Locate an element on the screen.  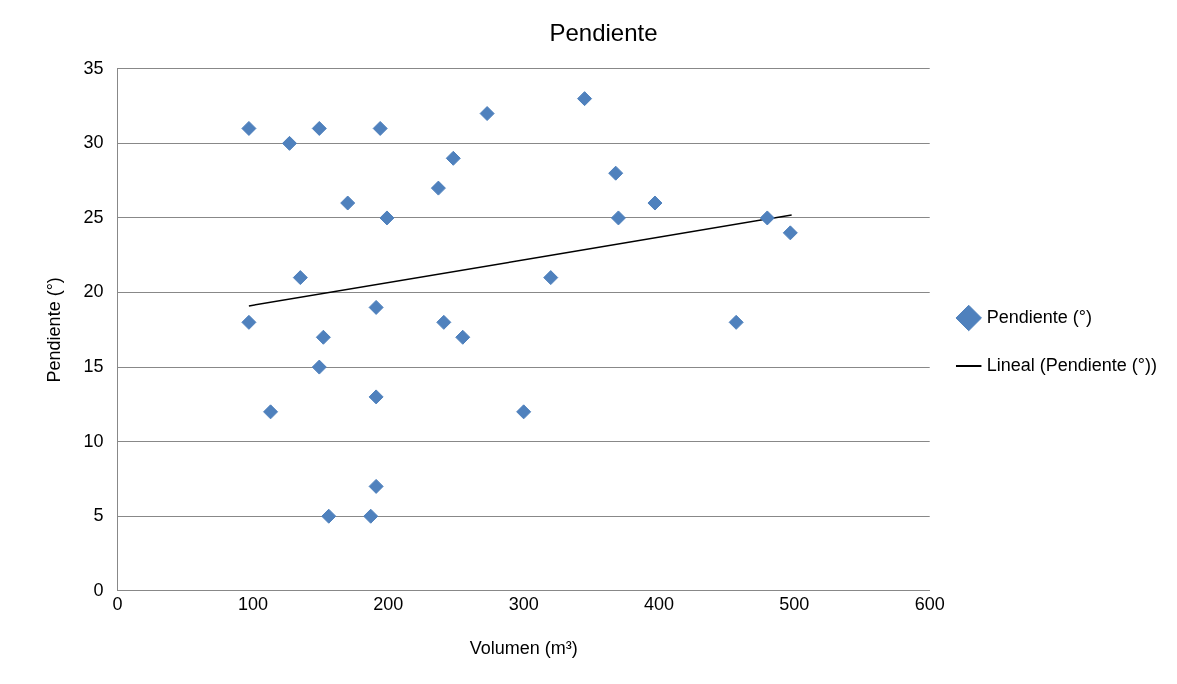
y-tick-label: 5 is located at coordinates (98, 515).